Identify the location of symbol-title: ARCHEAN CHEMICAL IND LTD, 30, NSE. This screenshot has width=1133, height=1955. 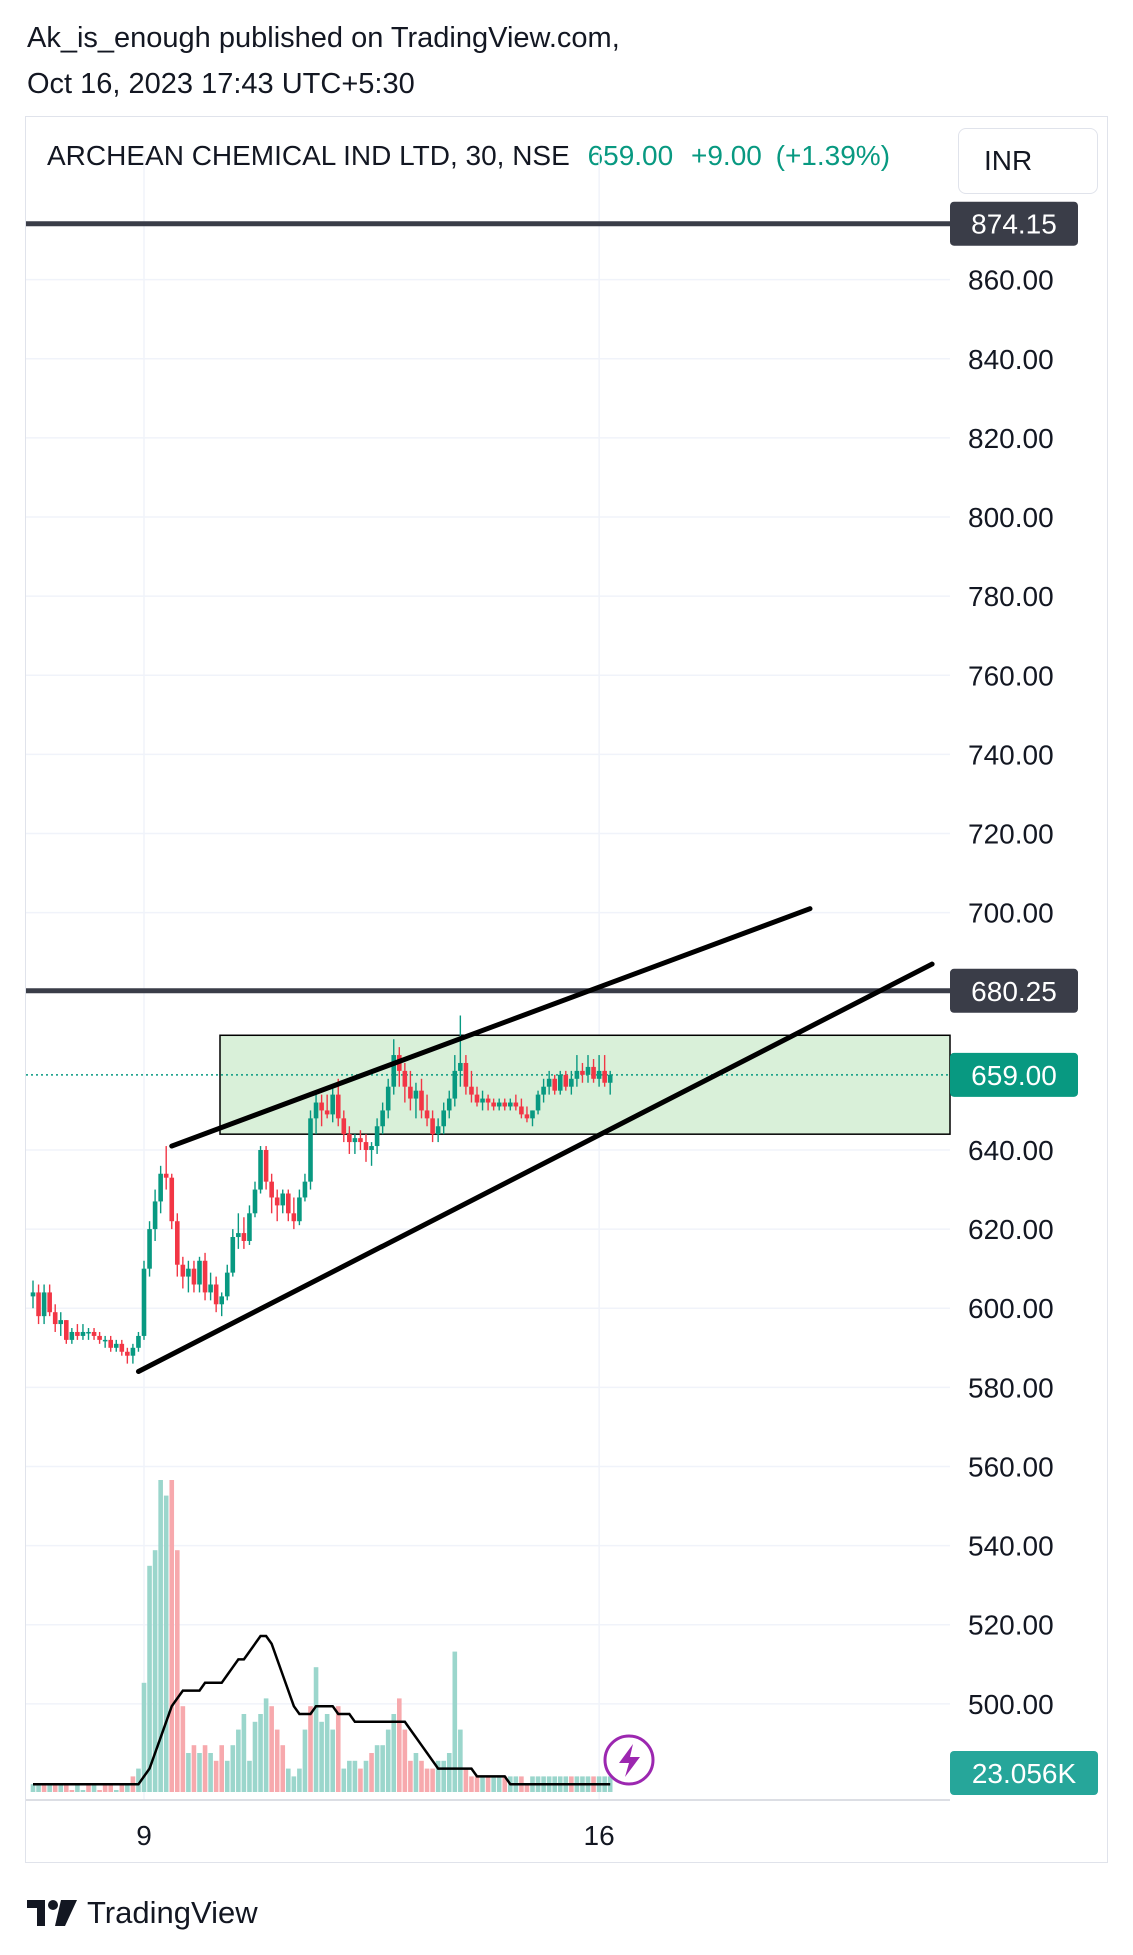
(308, 155).